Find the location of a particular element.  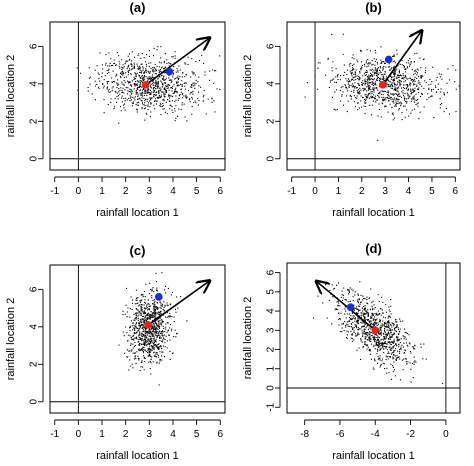

x-axis-label: rainfall location 1 is located at coordinates (373, 213).